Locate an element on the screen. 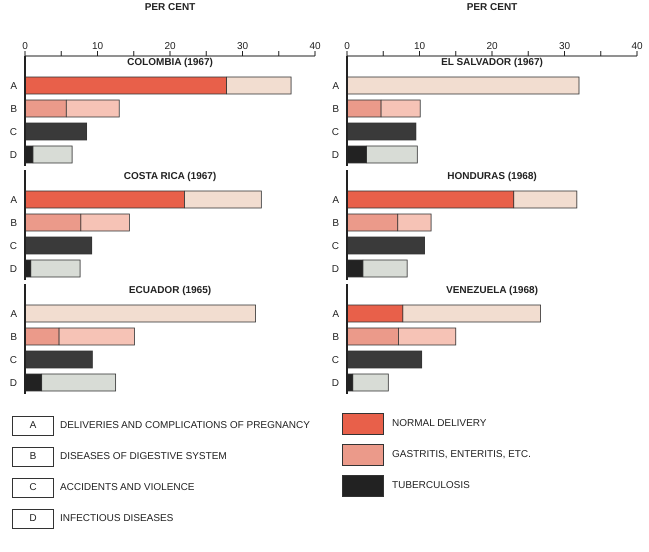 This screenshot has width=649, height=552. chart-title: EL SALVADOR (1967) is located at coordinates (492, 62).